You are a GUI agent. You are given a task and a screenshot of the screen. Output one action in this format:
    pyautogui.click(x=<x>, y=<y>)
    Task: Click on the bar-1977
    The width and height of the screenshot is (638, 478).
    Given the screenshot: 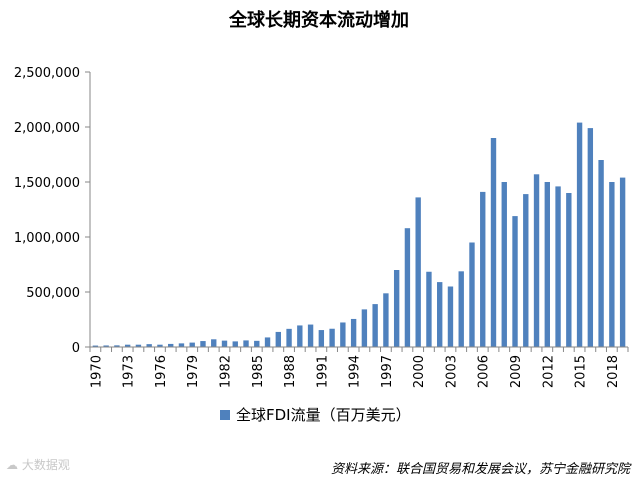 What is the action you would take?
    pyautogui.click(x=171, y=345)
    